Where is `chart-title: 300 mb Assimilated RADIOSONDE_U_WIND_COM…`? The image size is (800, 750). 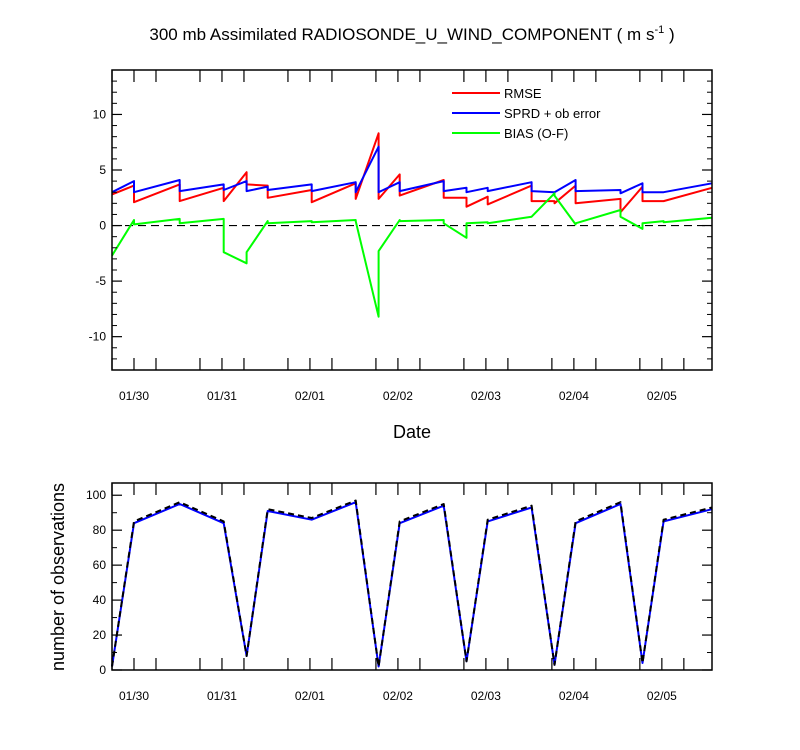 chart-title: 300 mb Assimilated RADIOSONDE_U_WIND_COM… is located at coordinates (411, 34).